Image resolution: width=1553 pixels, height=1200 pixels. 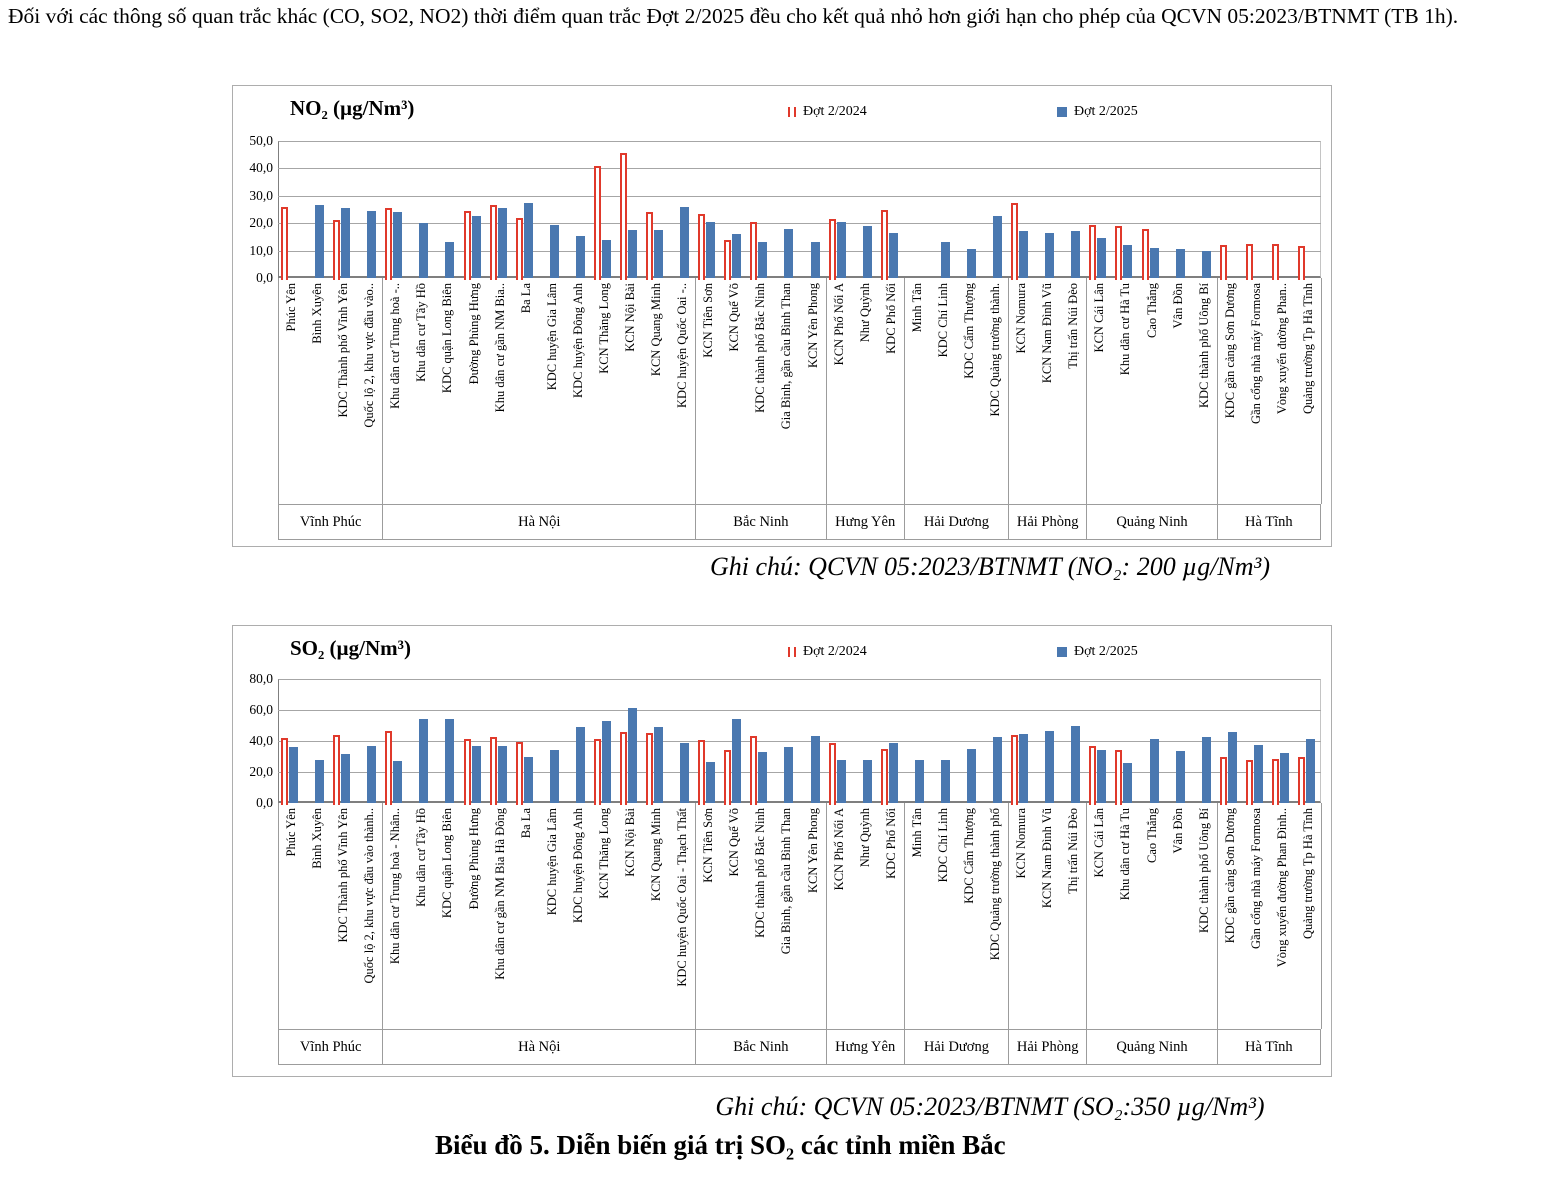 What do you see at coordinates (551, 862) in the screenshot?
I see `x-axis-label: KDC huyện Gia Lâm` at bounding box center [551, 862].